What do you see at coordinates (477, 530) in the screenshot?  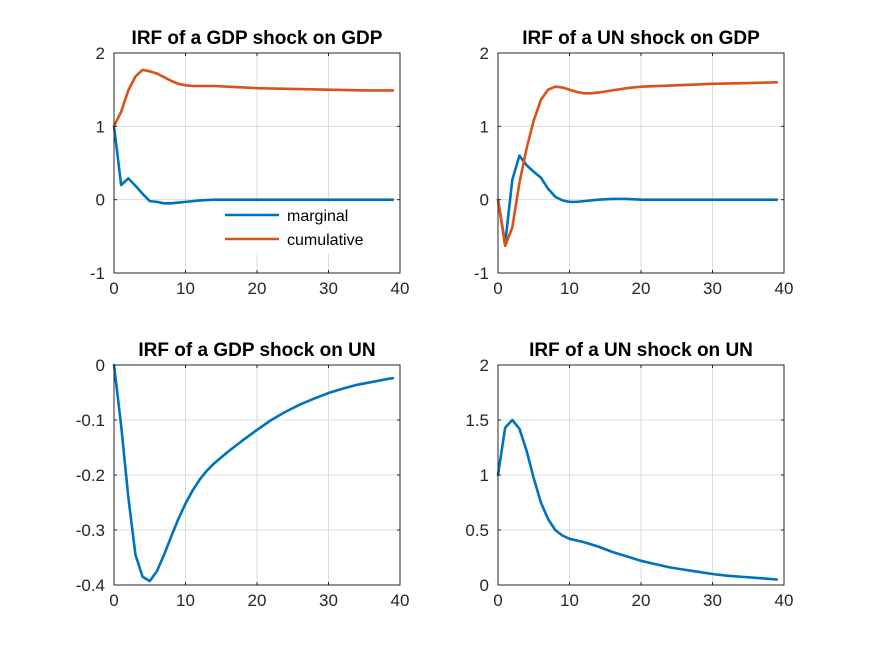 I see `y-tick-label: 0.5` at bounding box center [477, 530].